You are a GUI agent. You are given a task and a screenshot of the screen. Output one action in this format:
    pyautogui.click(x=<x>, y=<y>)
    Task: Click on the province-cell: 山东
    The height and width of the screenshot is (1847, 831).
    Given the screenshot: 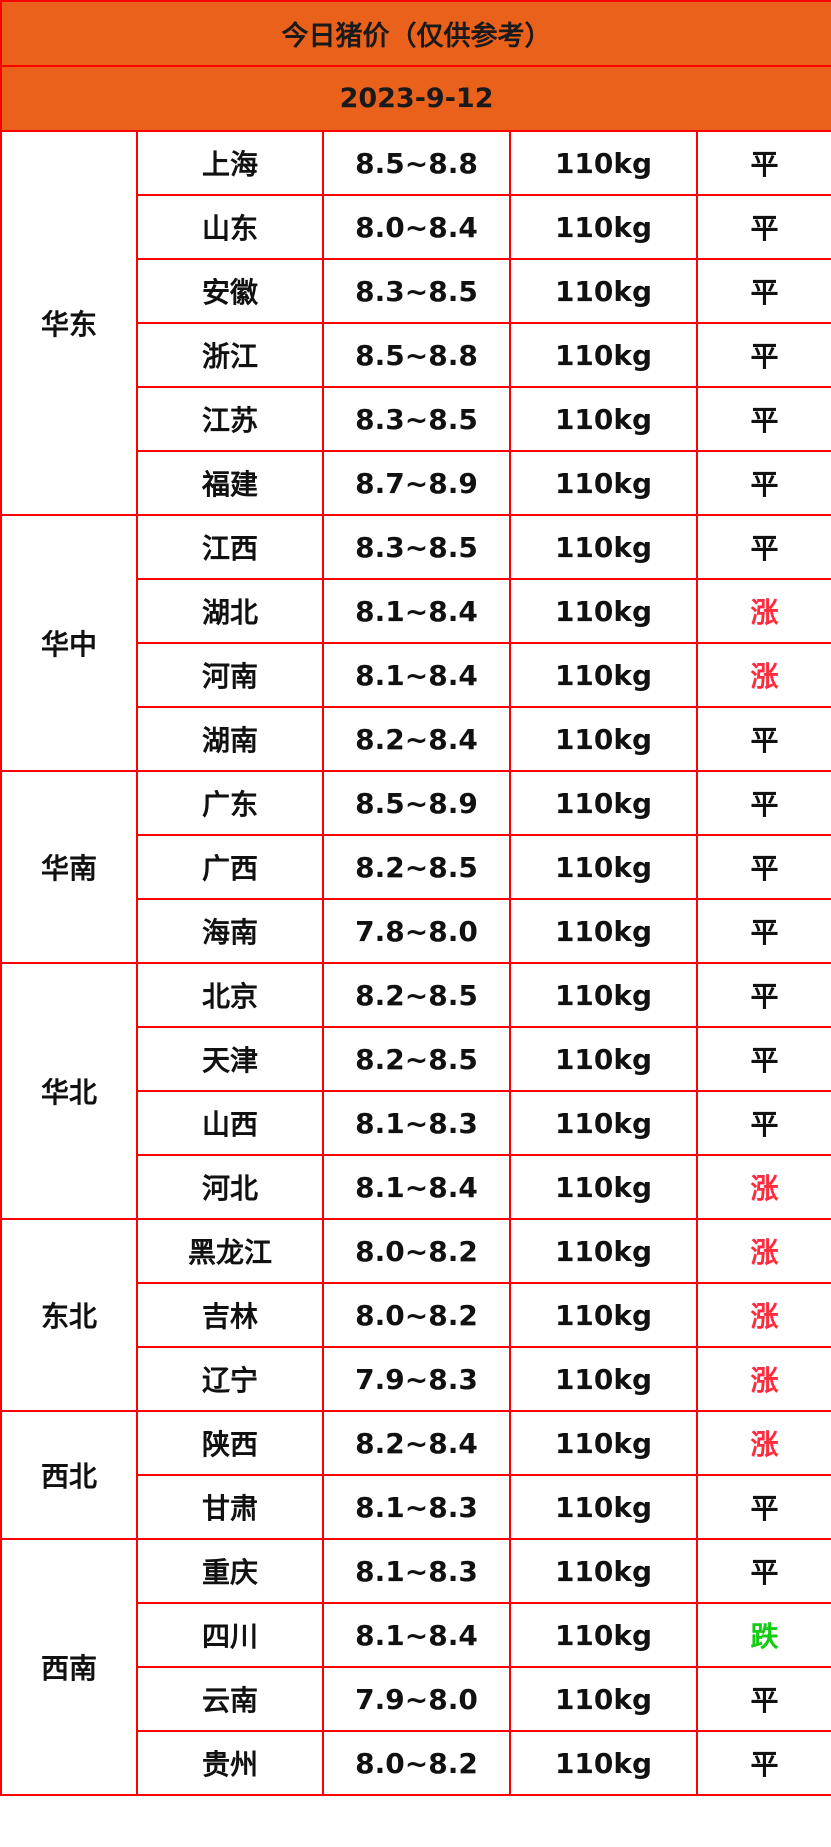 What is the action you would take?
    pyautogui.click(x=230, y=227)
    